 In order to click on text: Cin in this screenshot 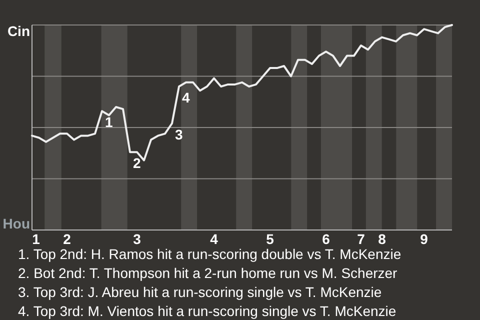, I will do `click(18, 31)`.